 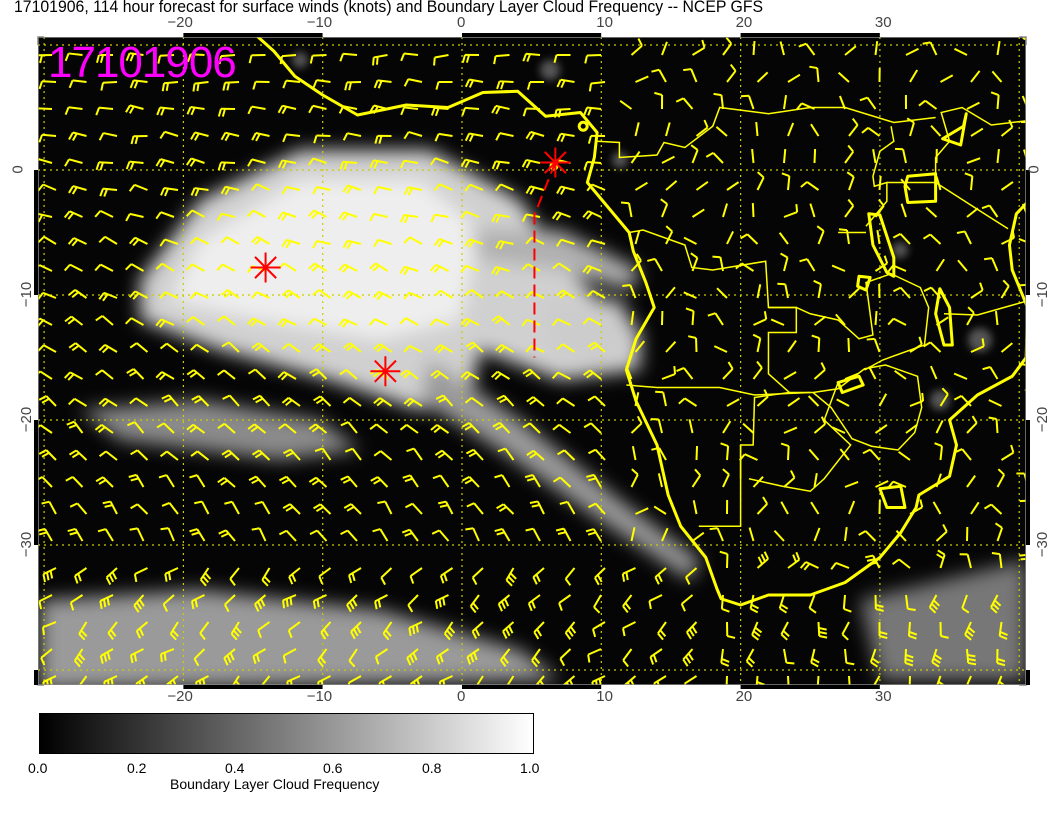 I want to click on lake-outline, so click(x=892, y=496).